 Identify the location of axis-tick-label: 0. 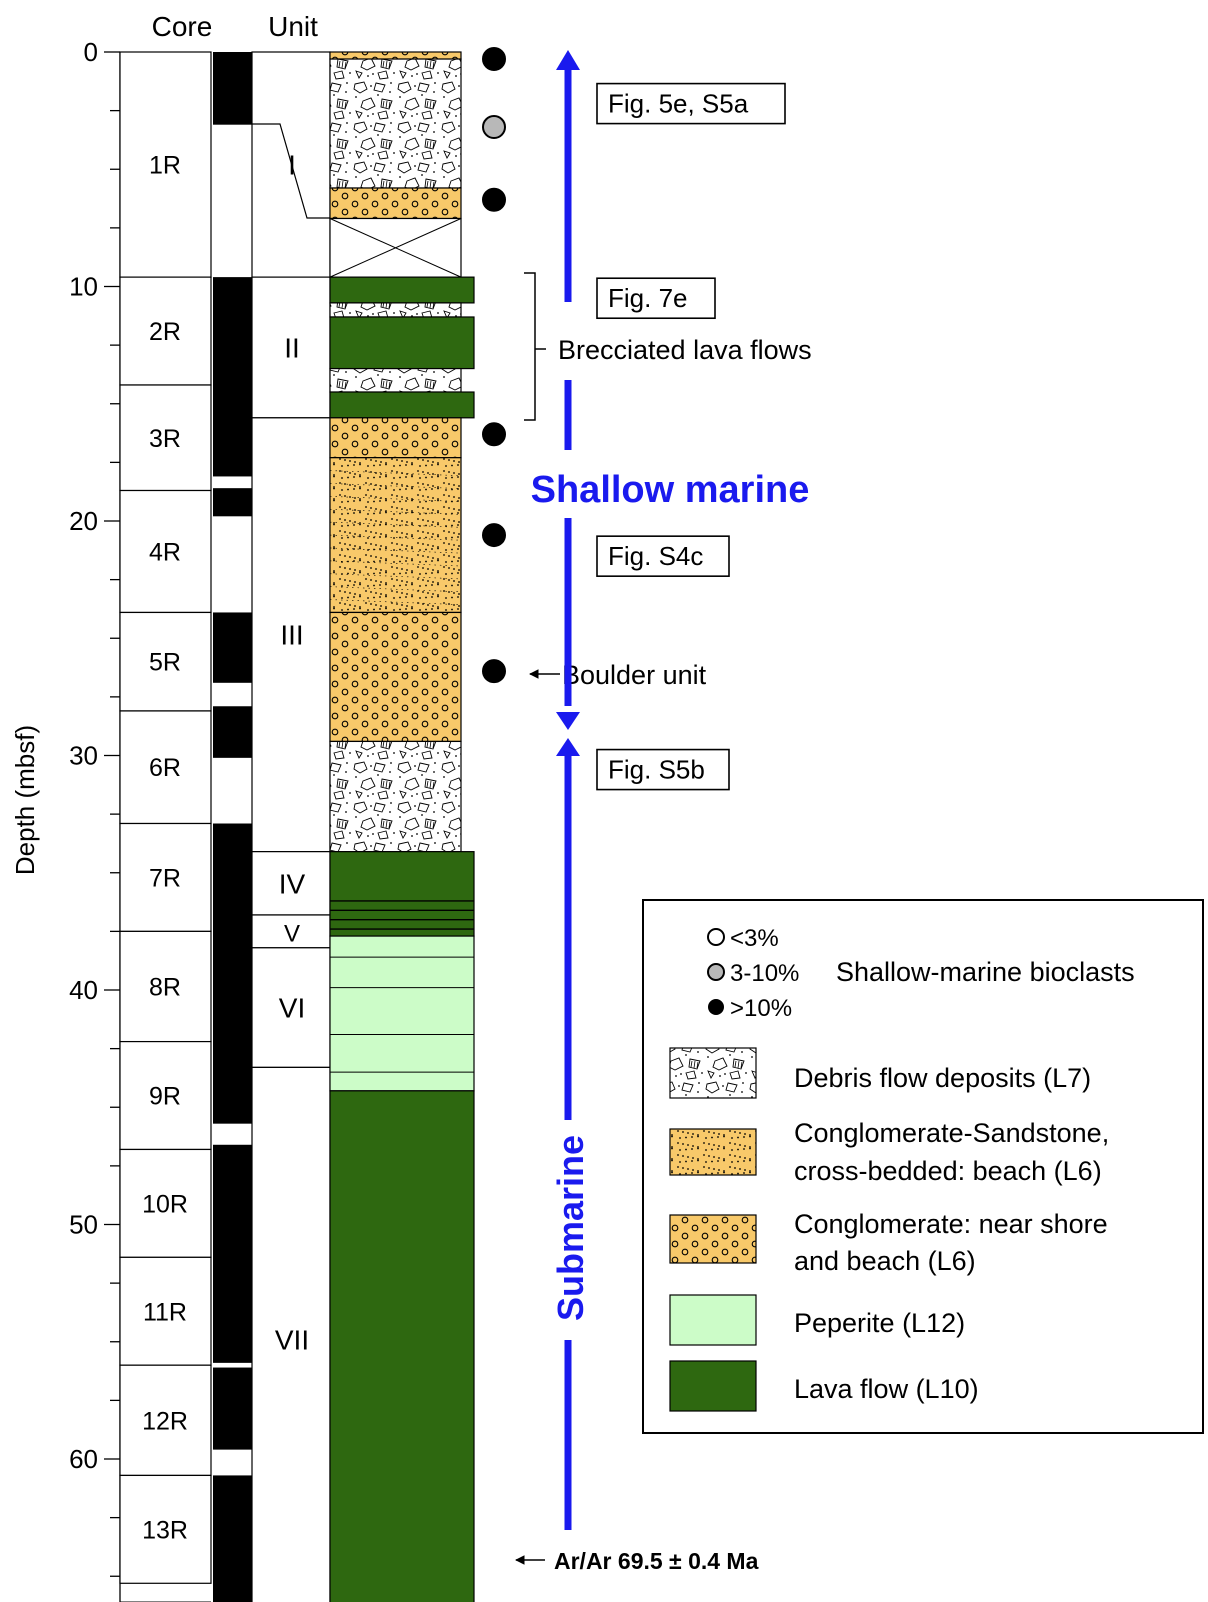
(91, 52).